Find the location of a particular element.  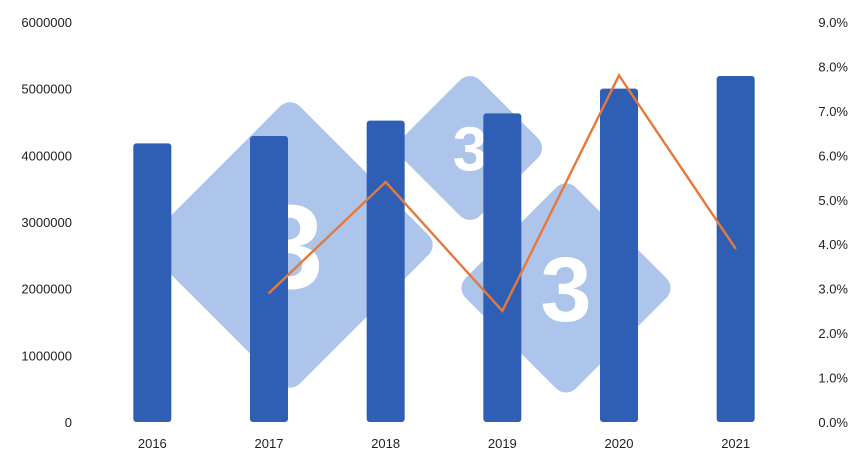

bar-2019 is located at coordinates (502, 267).